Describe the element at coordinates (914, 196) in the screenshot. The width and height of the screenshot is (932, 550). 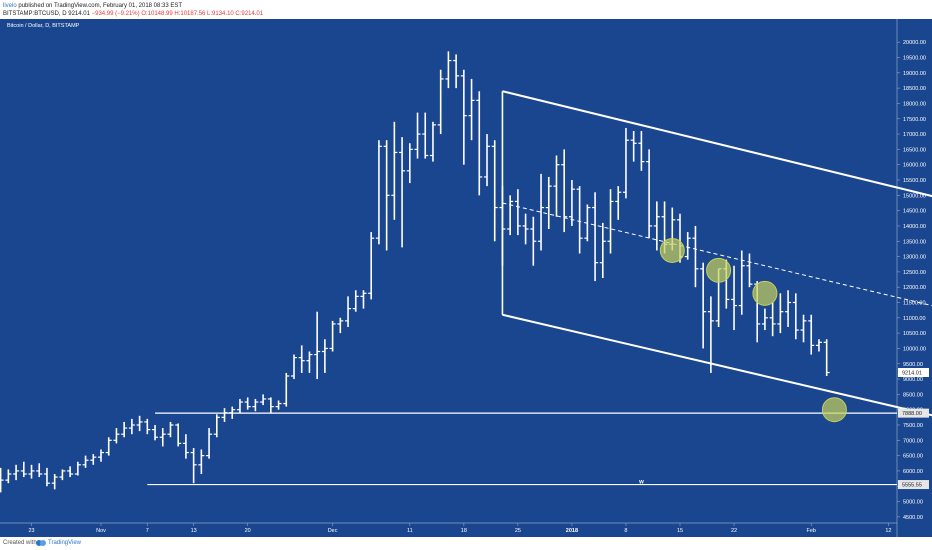
I see `y-tick-label: 15000.00` at that location.